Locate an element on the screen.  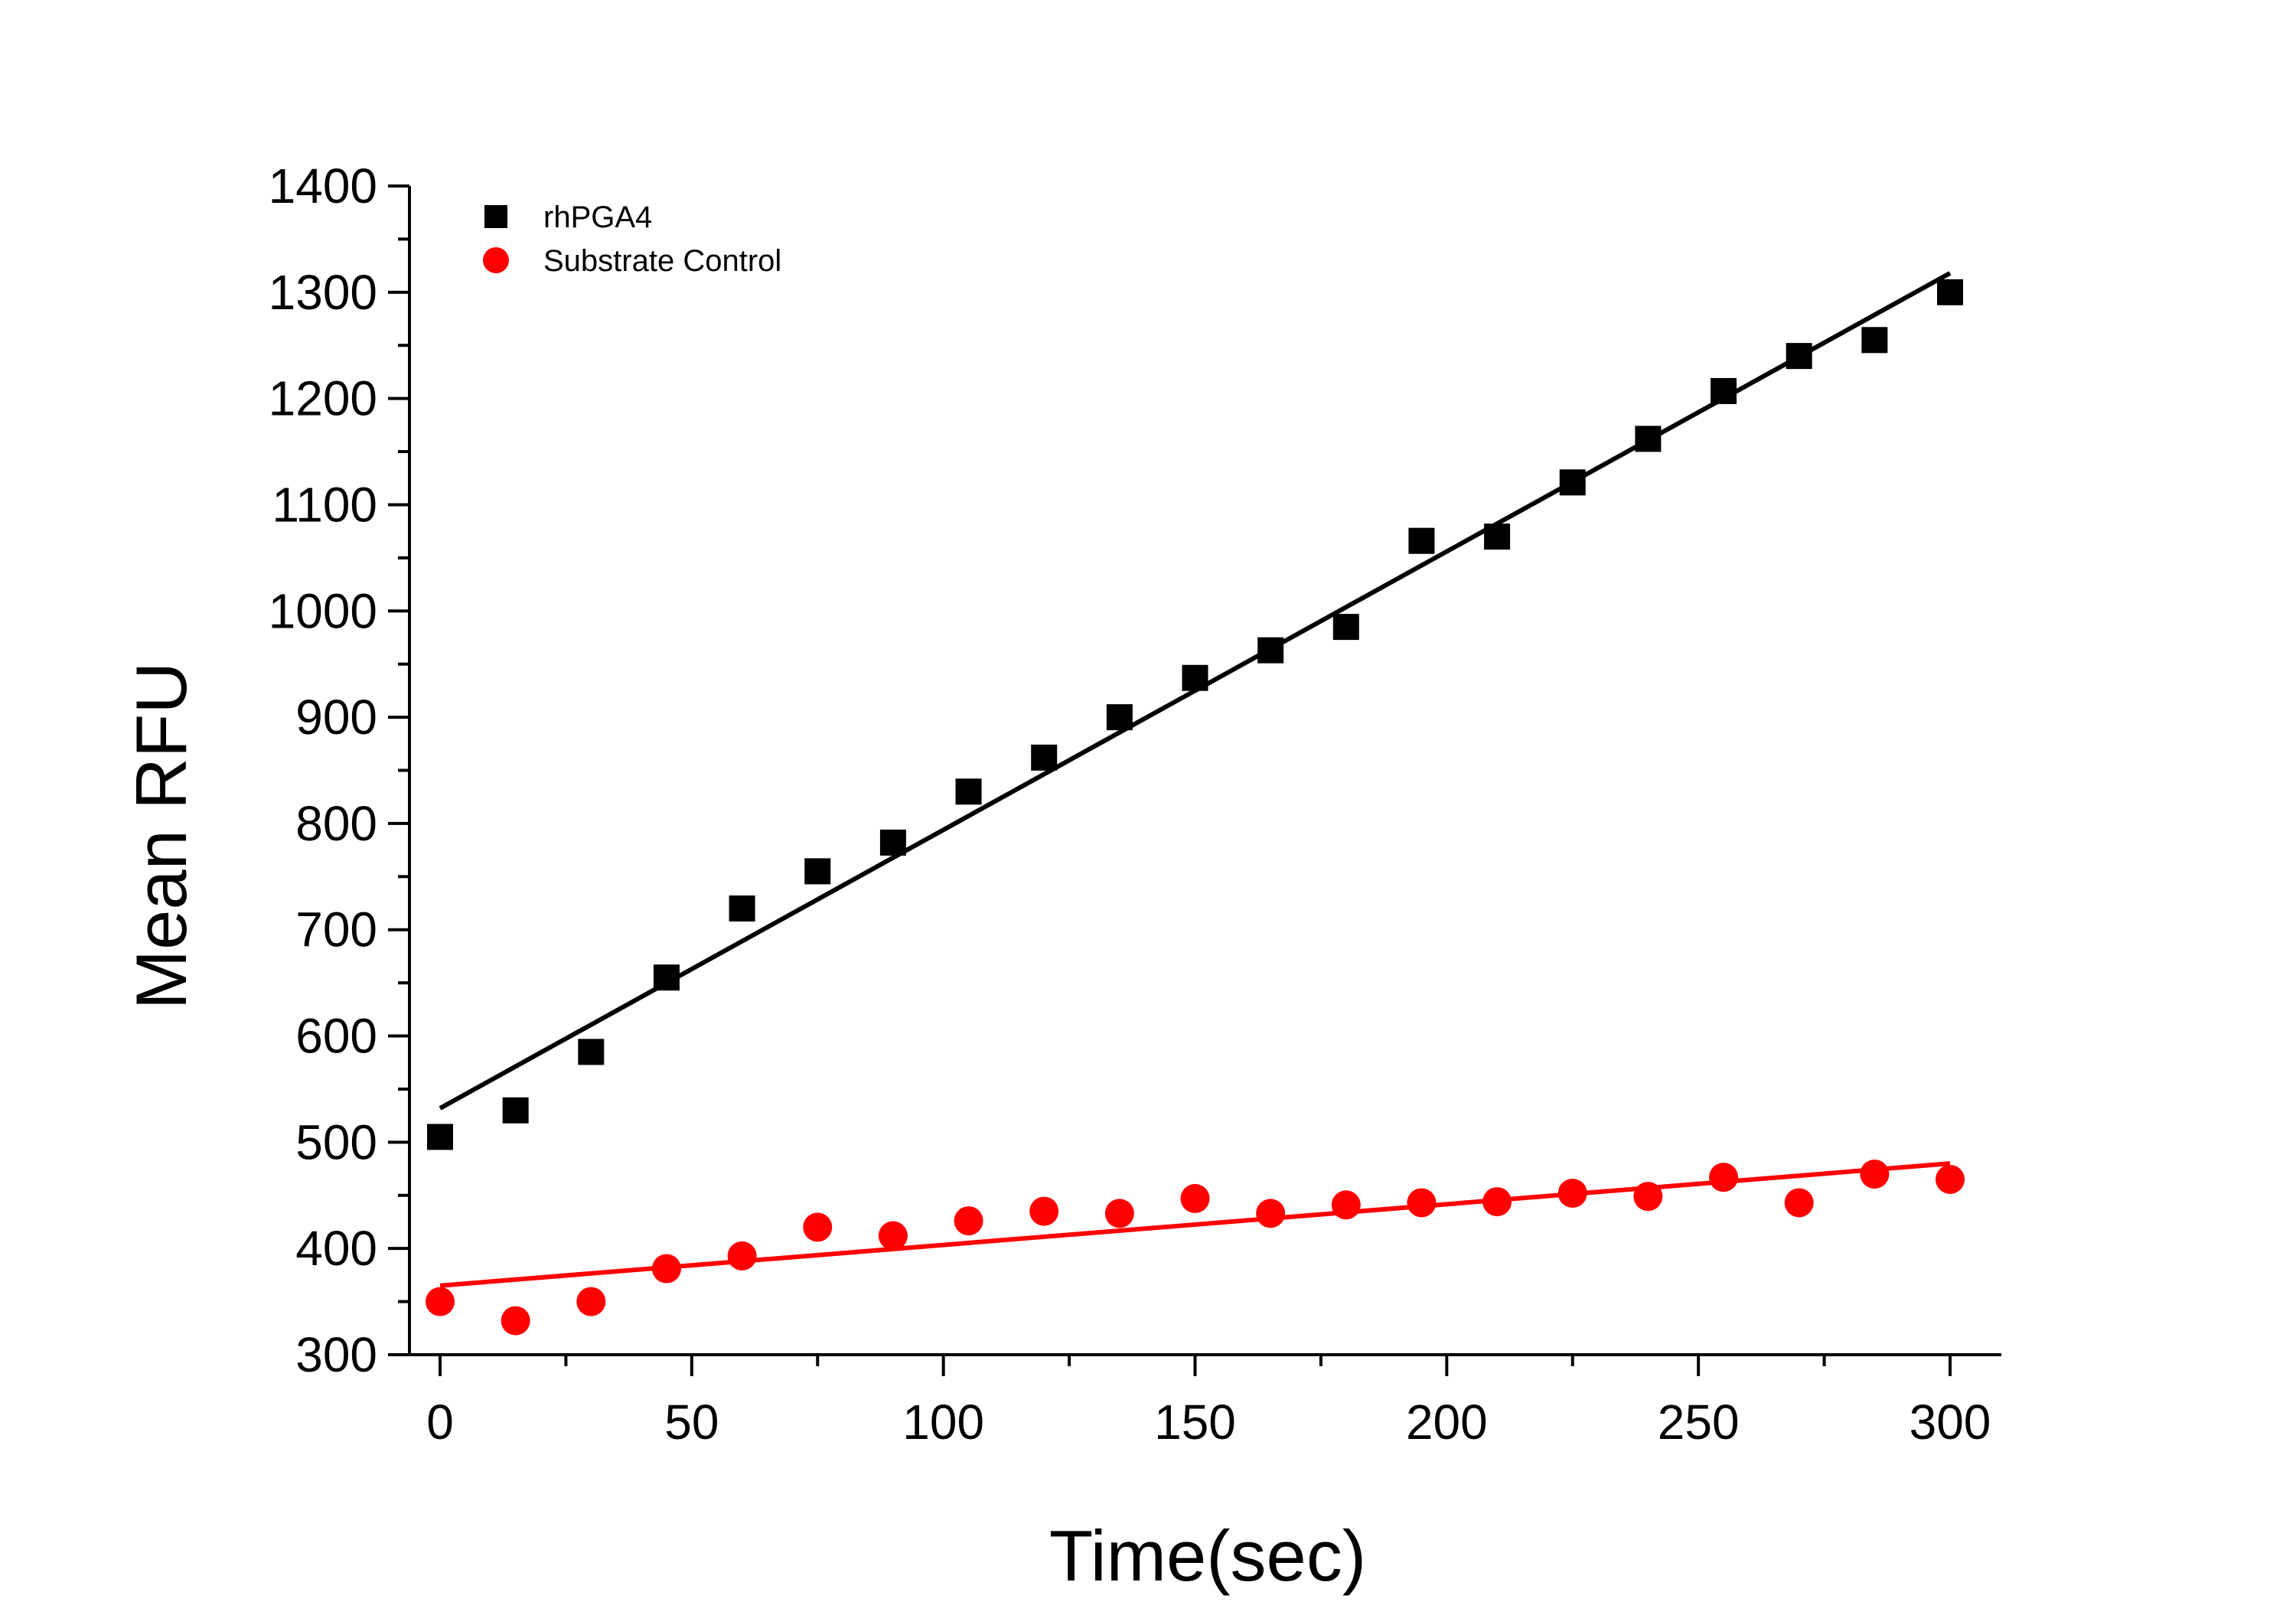
y-tick-label: 500 is located at coordinates (336, 1141).